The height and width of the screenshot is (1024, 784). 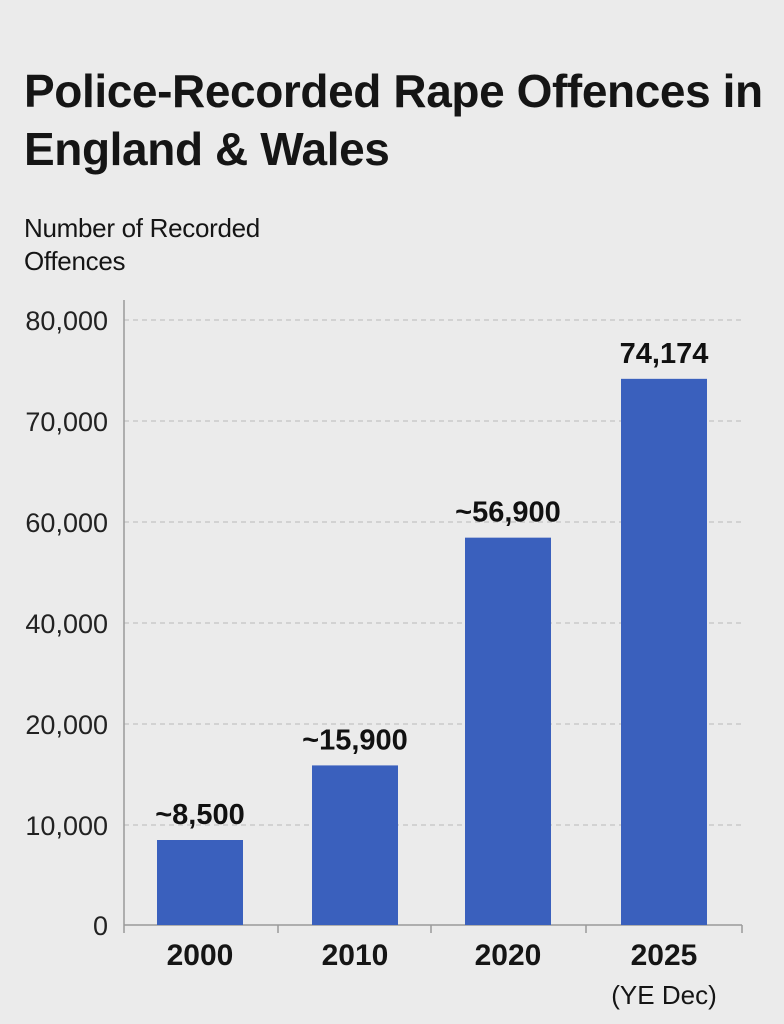 I want to click on y-tick-label: 0, so click(x=100, y=926).